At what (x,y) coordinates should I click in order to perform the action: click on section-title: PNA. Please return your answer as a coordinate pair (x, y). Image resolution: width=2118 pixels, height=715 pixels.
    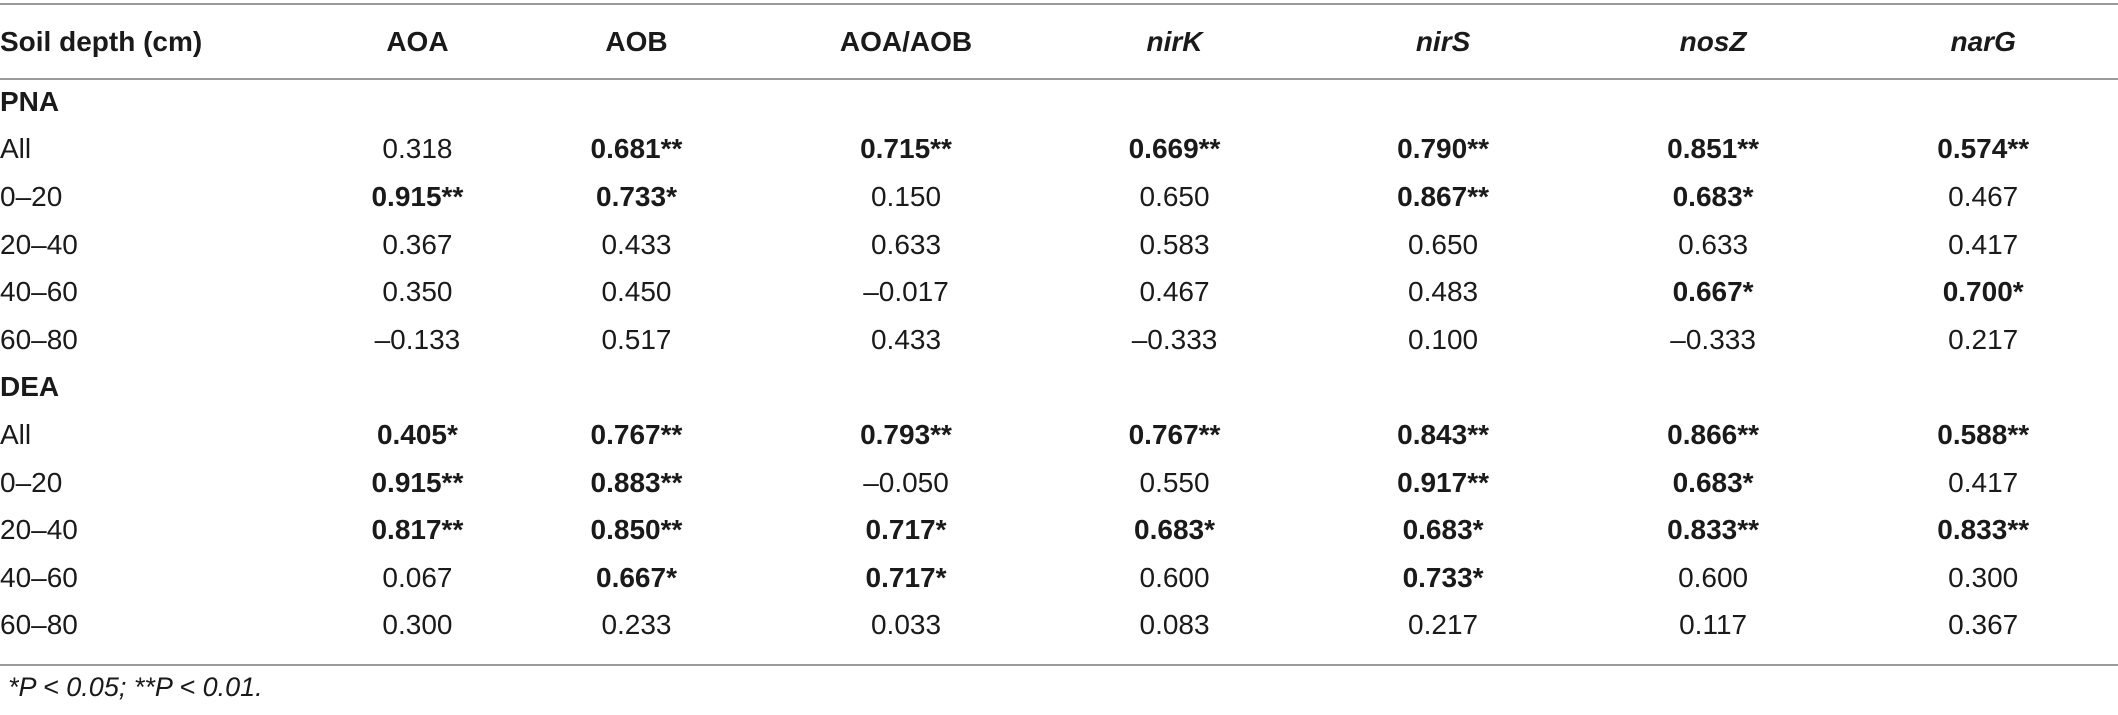
    Looking at the image, I should click on (30, 101).